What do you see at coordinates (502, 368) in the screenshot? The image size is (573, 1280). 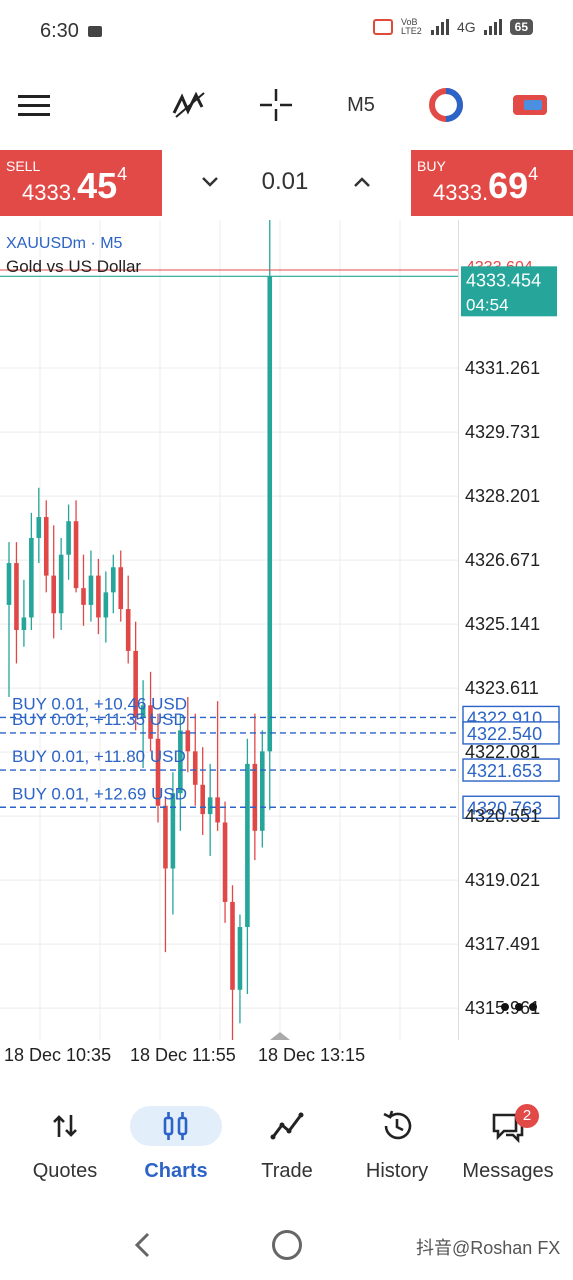 I see `price-tick-0: 4331.261` at bounding box center [502, 368].